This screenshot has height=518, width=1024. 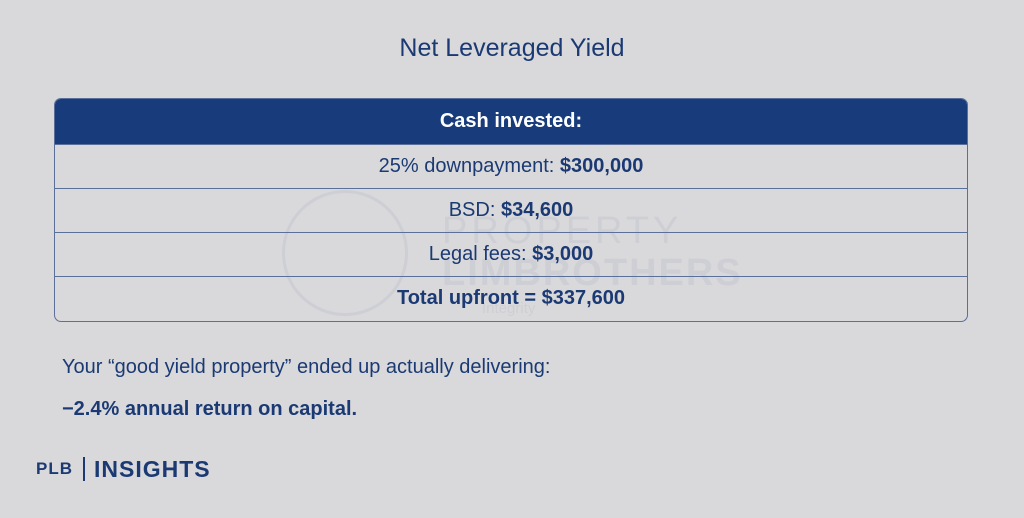 What do you see at coordinates (84, 469) in the screenshot?
I see `logo-divider` at bounding box center [84, 469].